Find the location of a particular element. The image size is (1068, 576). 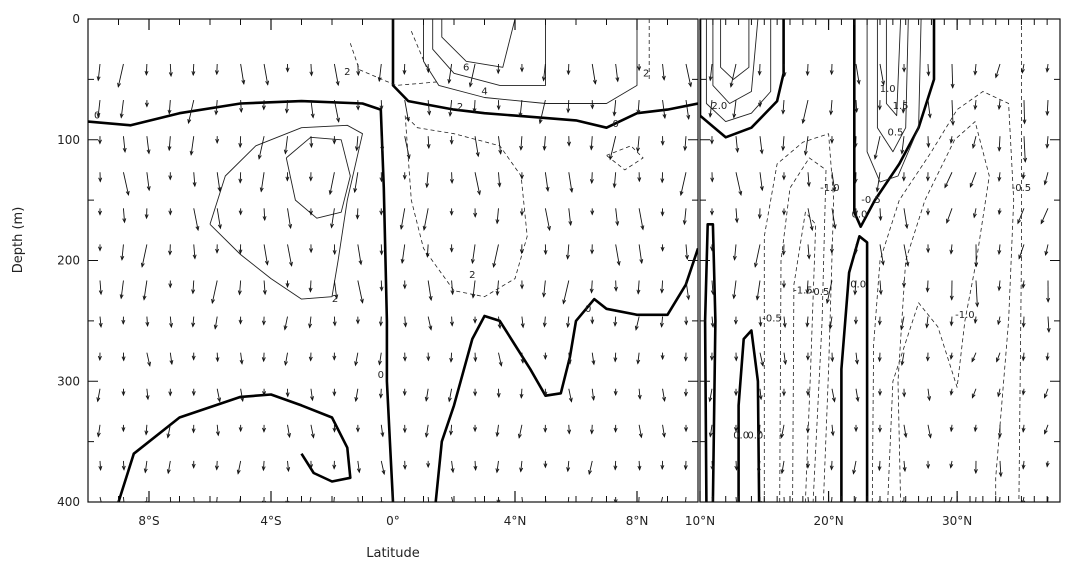

y-tick-label: 300 is located at coordinates (68, 381).